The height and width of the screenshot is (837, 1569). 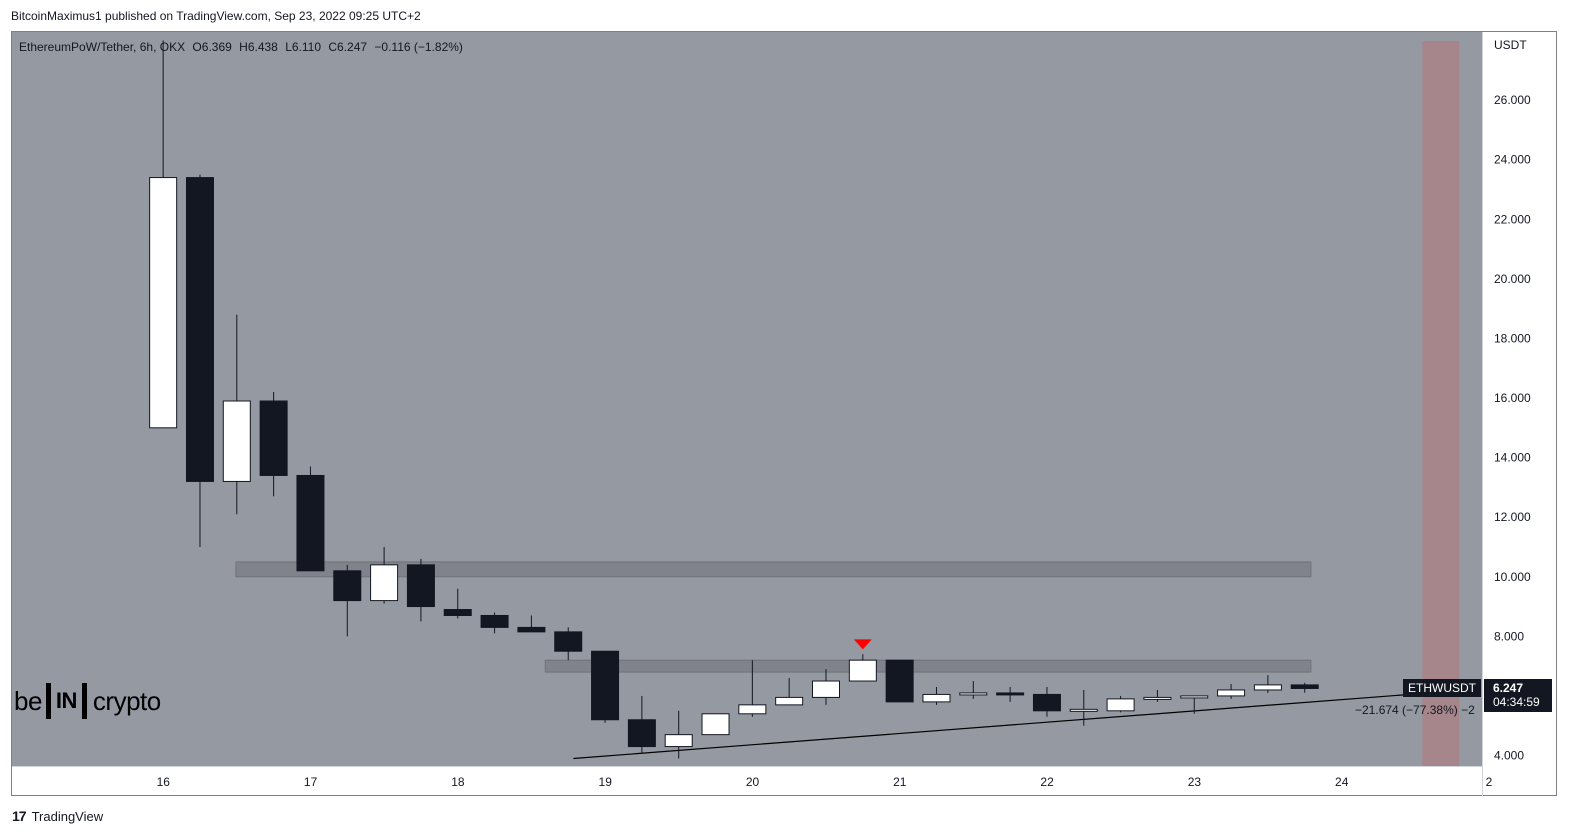 I want to click on beincrypto-logo: be IN crypto, so click(x=87, y=701).